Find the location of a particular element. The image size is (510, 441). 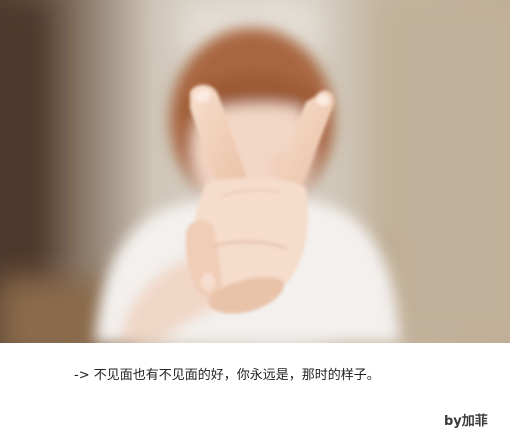

signature-text: by加菲 is located at coordinates (466, 421).